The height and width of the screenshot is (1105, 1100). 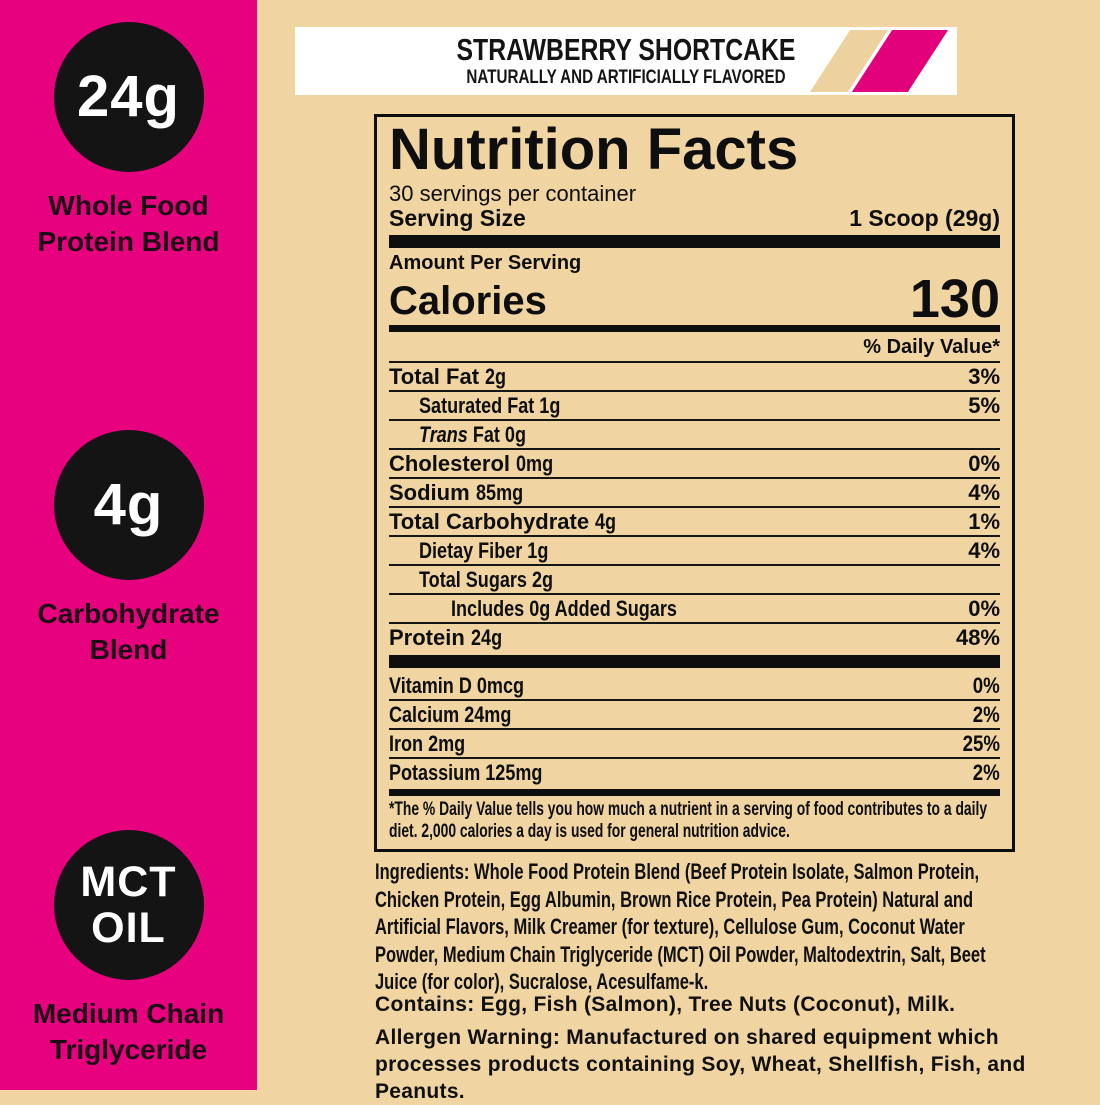 I want to click on promo-label-line: Carbohydrate, so click(x=128, y=613).